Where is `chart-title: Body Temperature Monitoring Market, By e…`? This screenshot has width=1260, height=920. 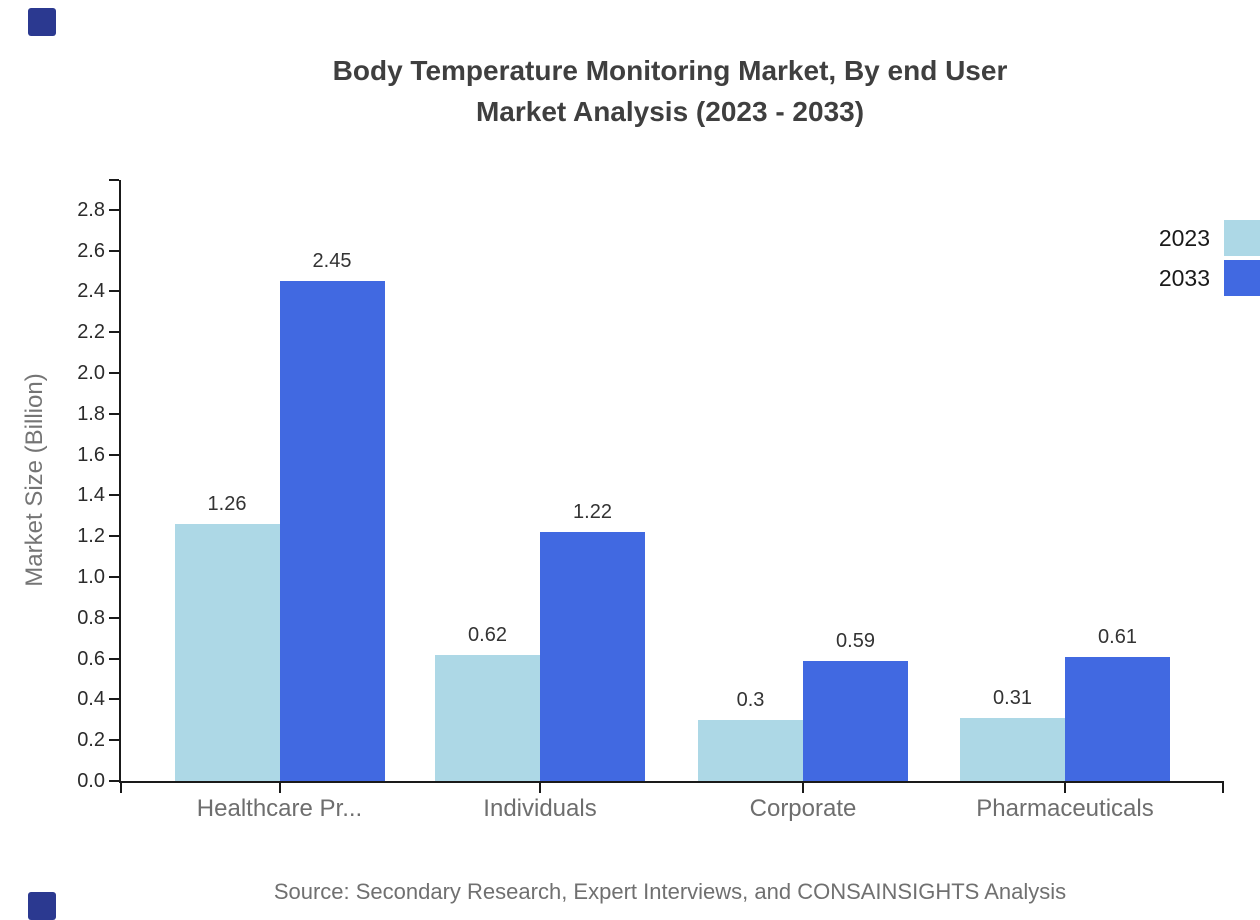
chart-title: Body Temperature Monitoring Market, By e… is located at coordinates (670, 91).